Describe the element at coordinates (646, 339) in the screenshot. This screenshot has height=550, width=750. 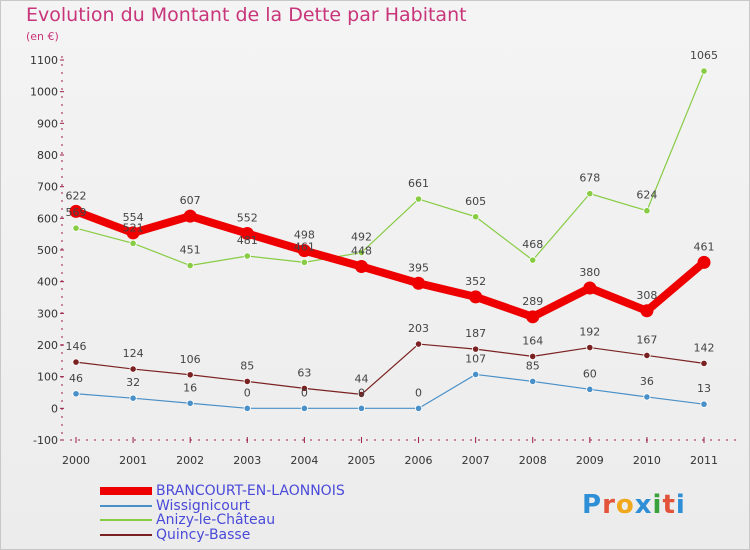
I see `data-label: 167` at that location.